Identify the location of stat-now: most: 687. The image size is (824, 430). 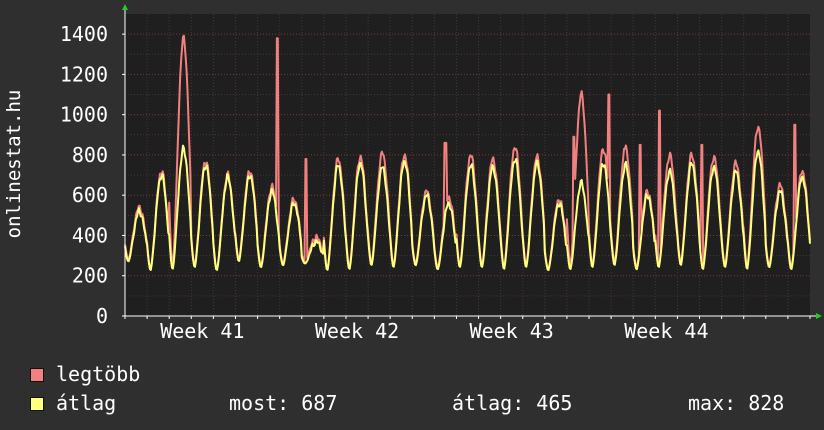
(283, 403).